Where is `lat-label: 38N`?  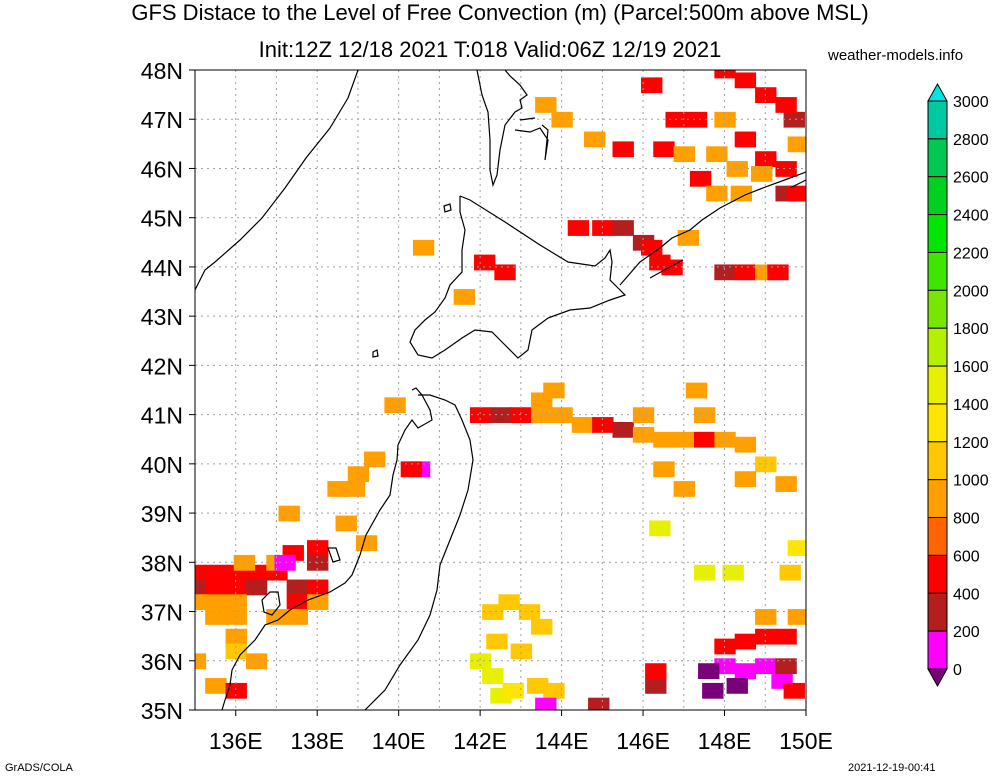
lat-label: 38N is located at coordinates (162, 563).